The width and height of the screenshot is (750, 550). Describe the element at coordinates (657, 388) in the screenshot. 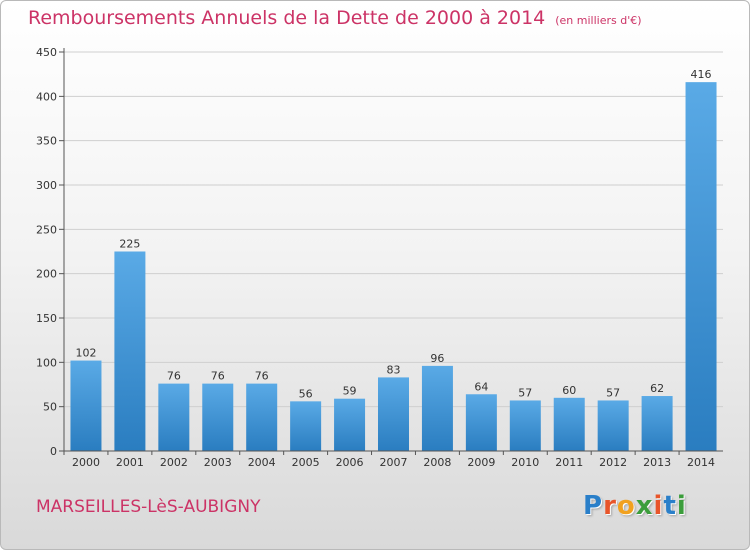

I see `data-label: 62` at that location.